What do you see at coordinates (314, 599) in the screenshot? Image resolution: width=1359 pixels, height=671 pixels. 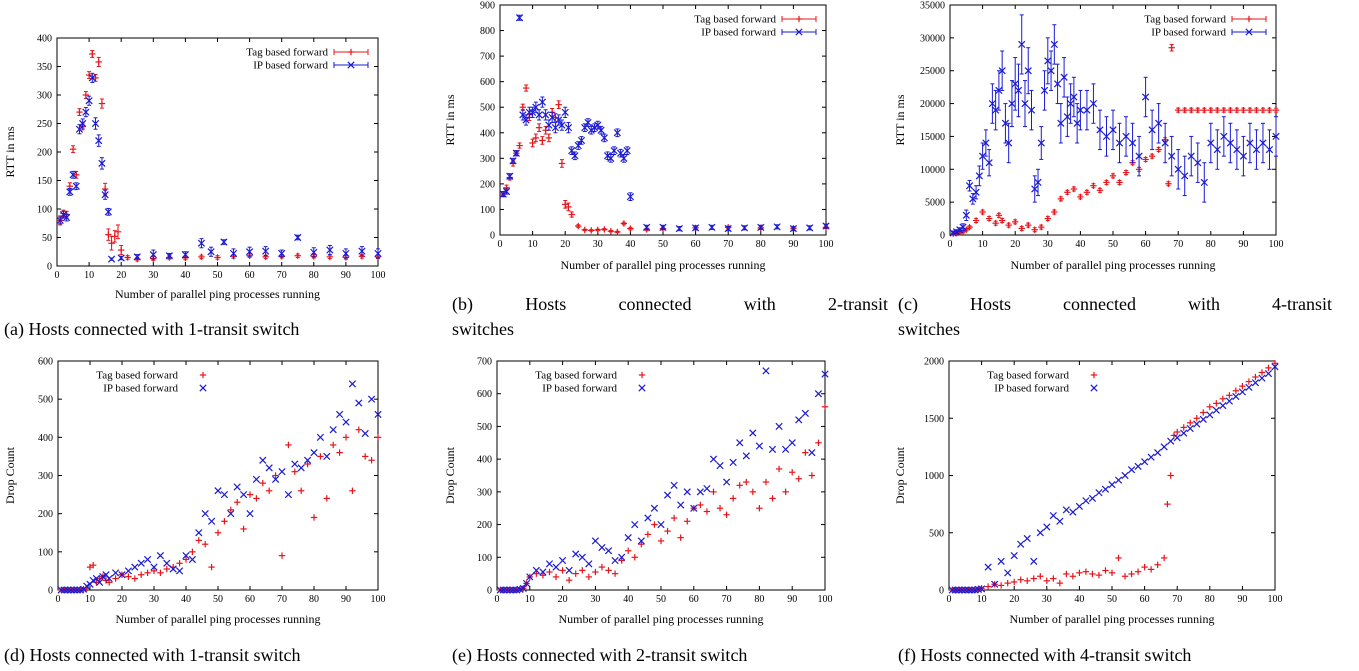 I see `x-tick-label: 80` at bounding box center [314, 599].